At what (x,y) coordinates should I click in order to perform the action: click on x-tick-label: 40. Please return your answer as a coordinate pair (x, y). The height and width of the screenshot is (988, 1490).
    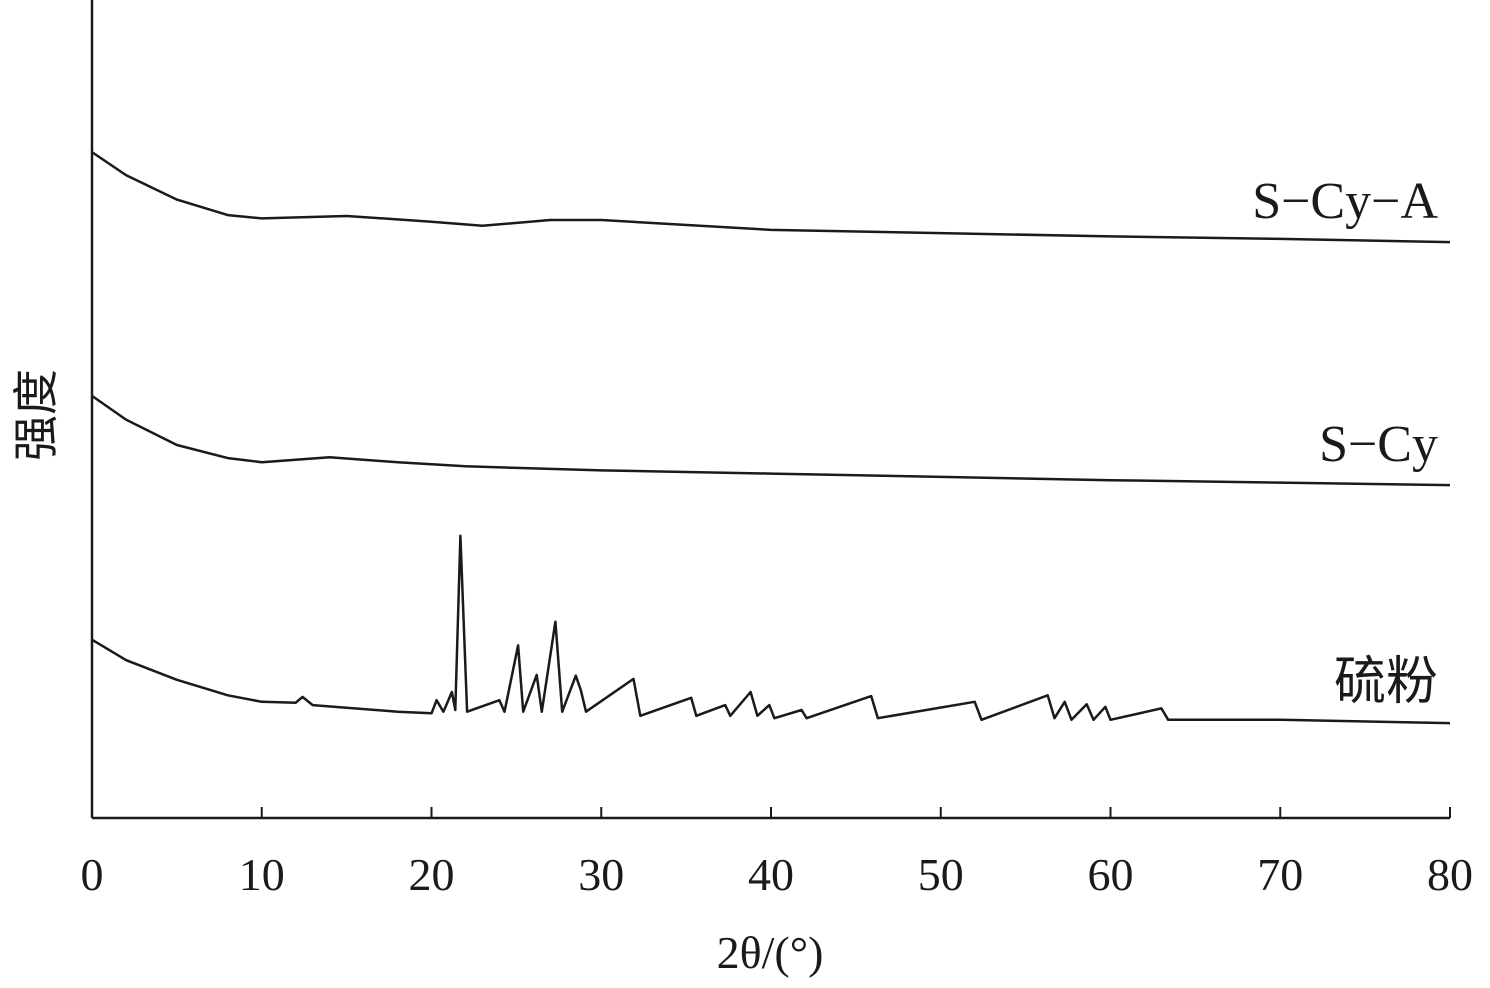
    Looking at the image, I should click on (771, 874).